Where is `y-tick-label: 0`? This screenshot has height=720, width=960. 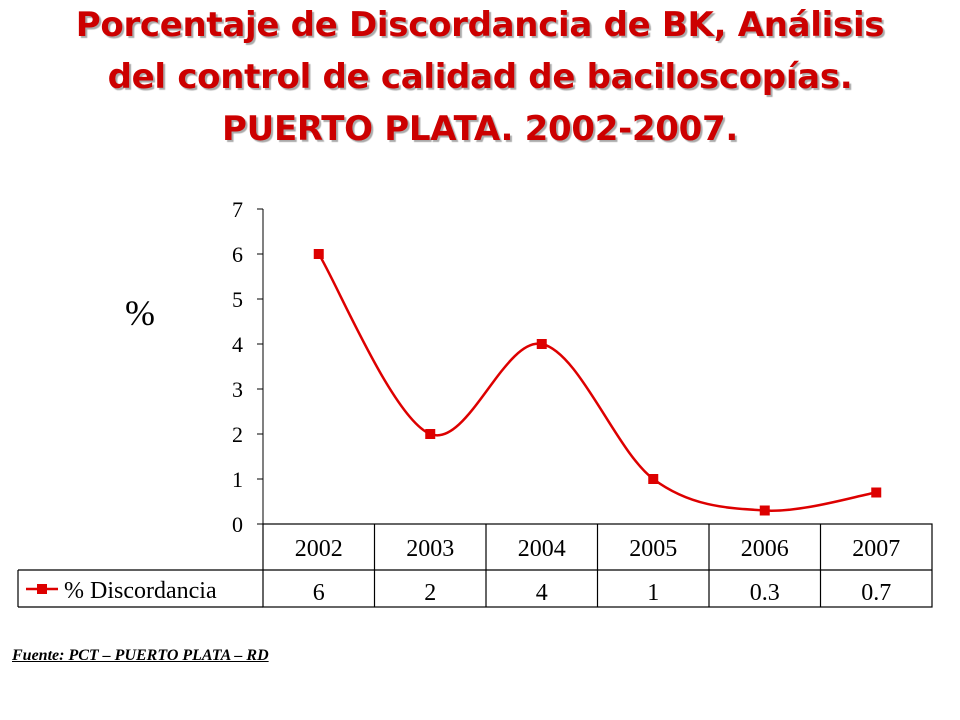
y-tick-label: 0 is located at coordinates (237, 524).